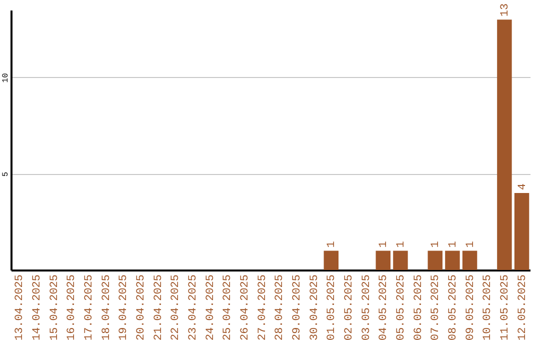 The height and width of the screenshot is (340, 540). I want to click on x-tick-label: 27.04.2025, so click(262, 307).